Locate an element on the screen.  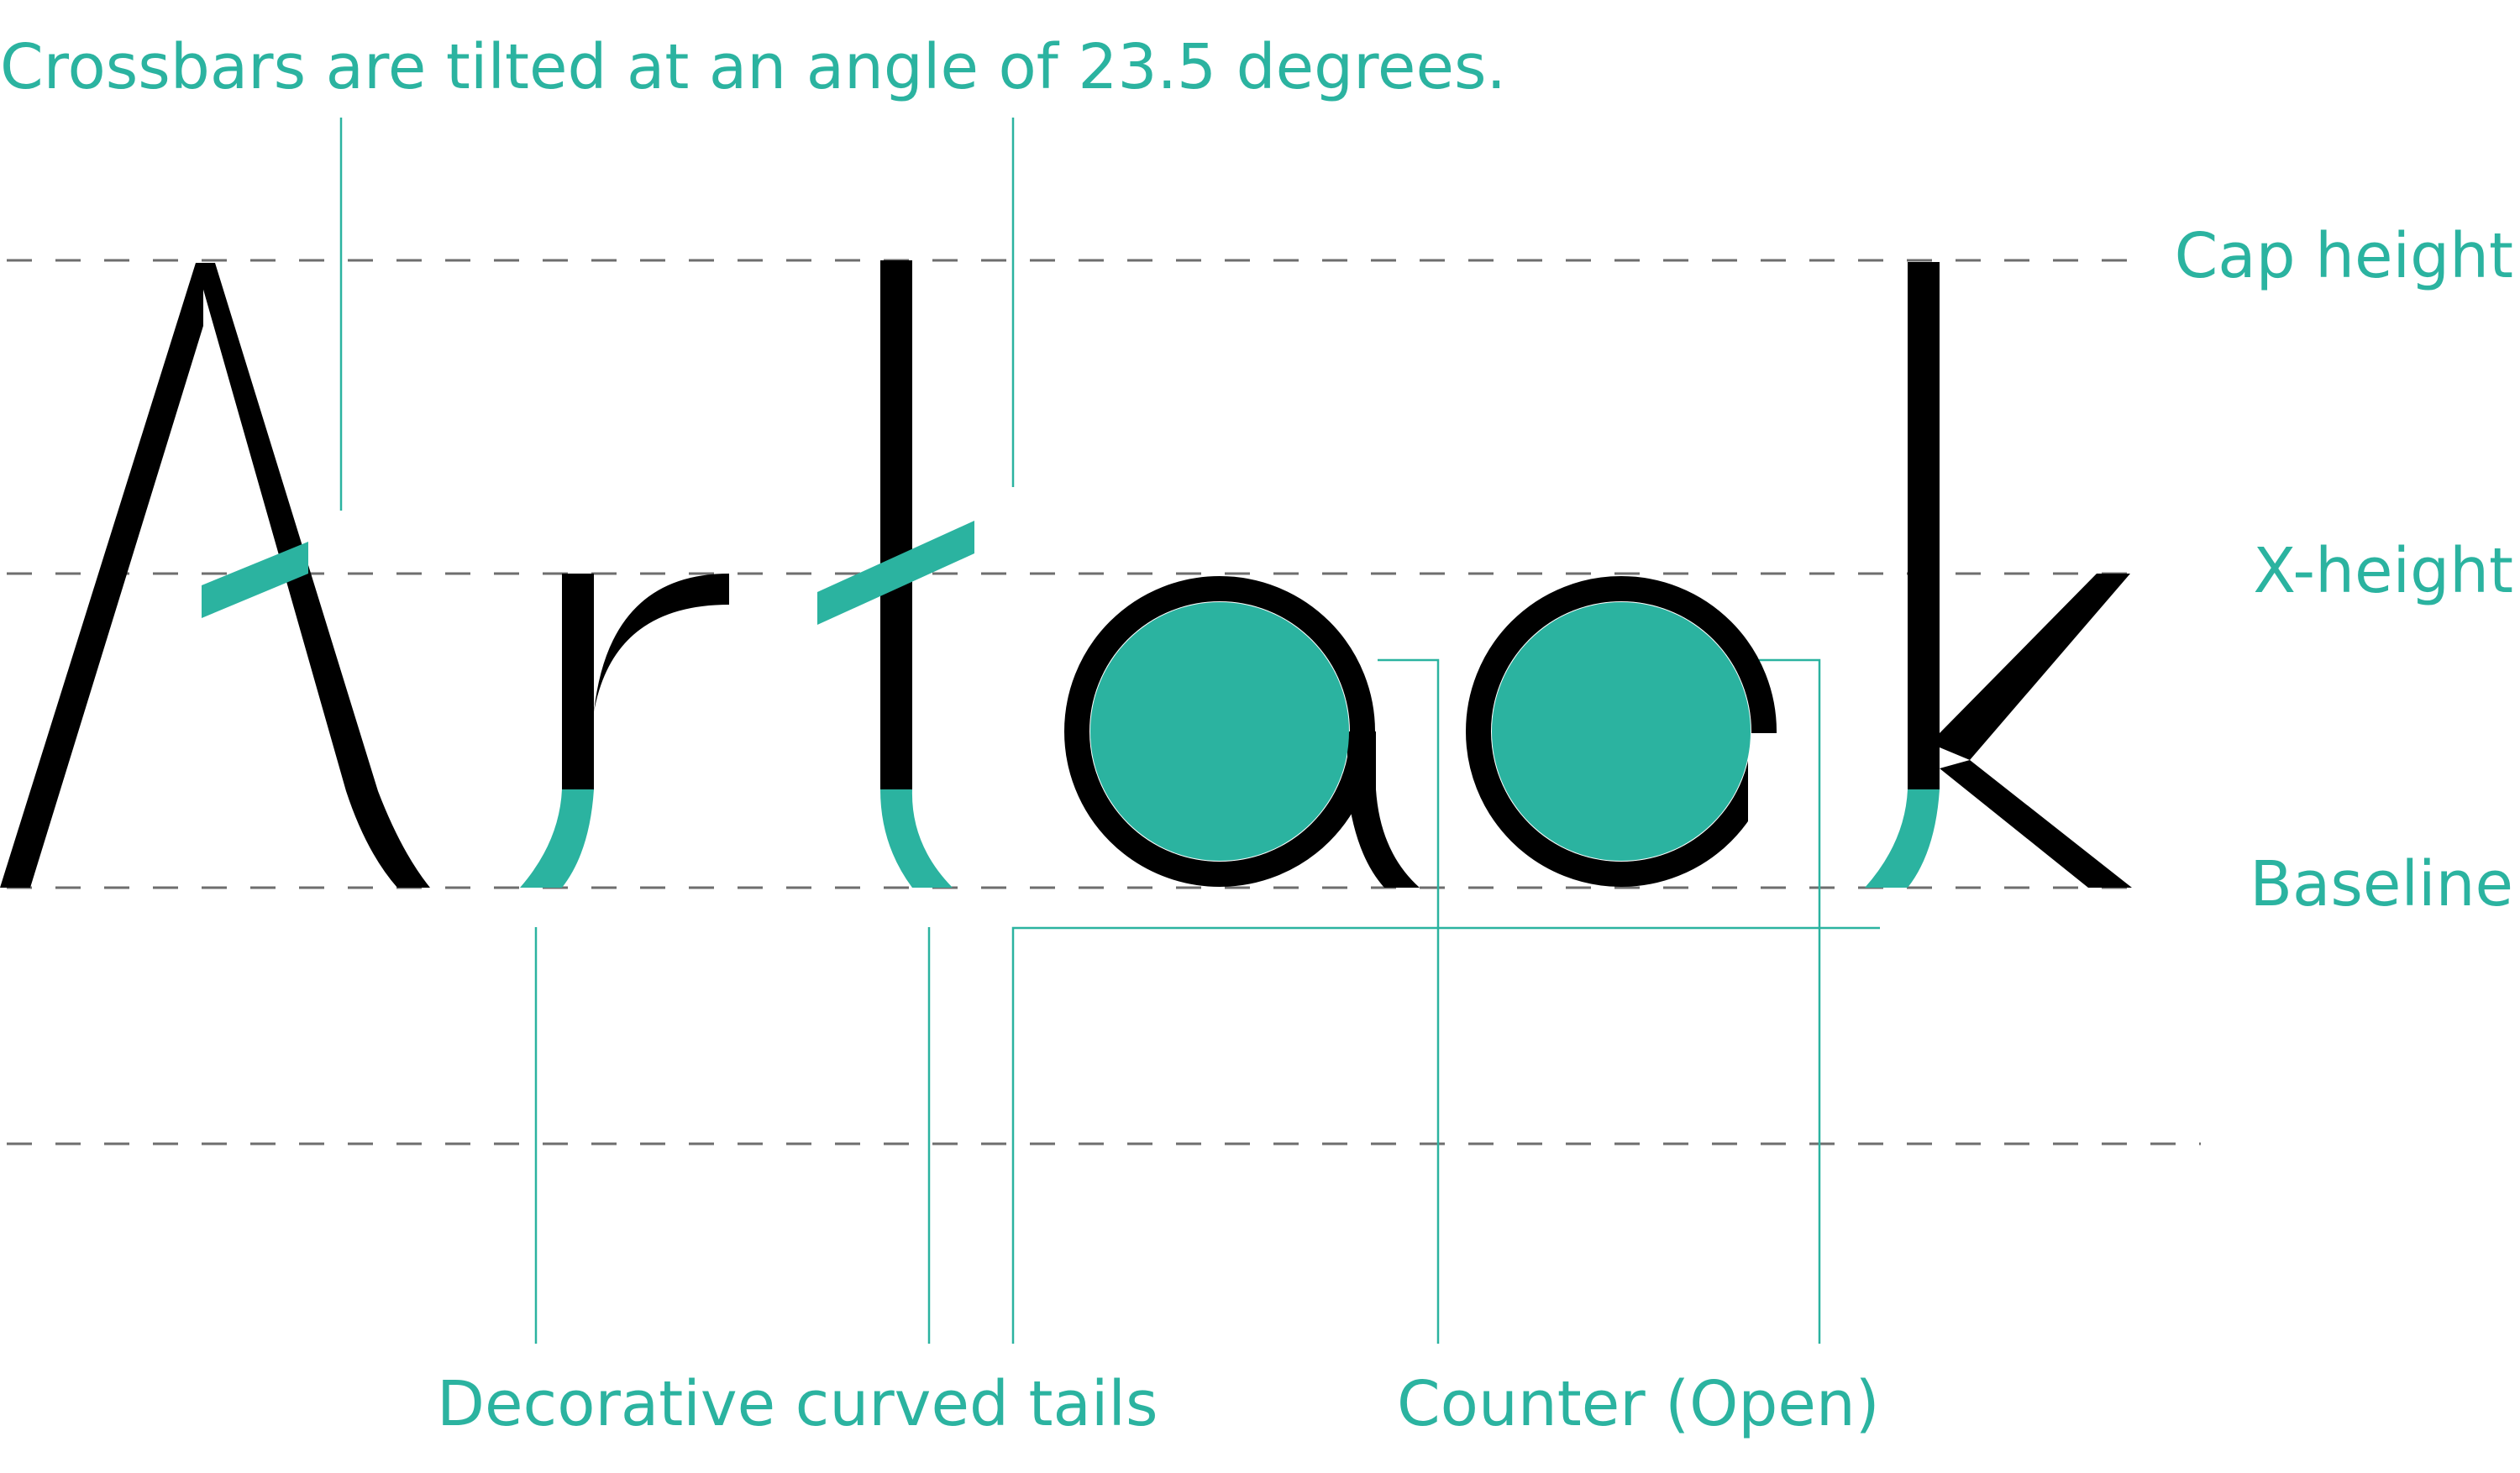
letter-A is located at coordinates (215, 575).